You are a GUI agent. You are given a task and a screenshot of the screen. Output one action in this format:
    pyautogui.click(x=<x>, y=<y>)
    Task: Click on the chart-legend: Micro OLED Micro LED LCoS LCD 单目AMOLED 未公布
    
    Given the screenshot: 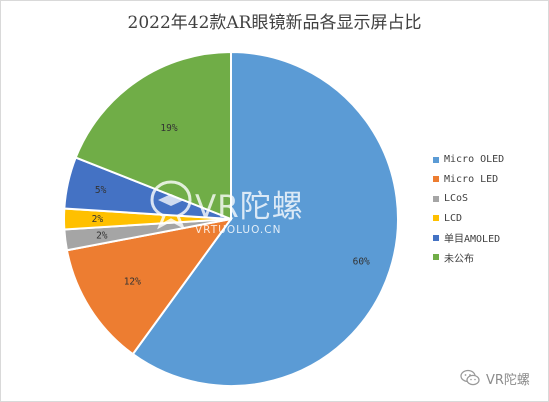 What is the action you would take?
    pyautogui.click(x=488, y=208)
    